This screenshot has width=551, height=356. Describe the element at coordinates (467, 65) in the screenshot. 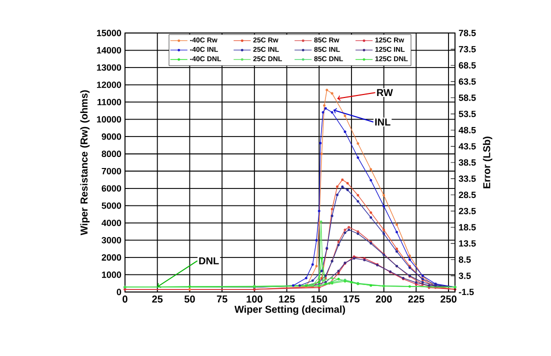

I see `y2-tick-label: 68.5` at that location.